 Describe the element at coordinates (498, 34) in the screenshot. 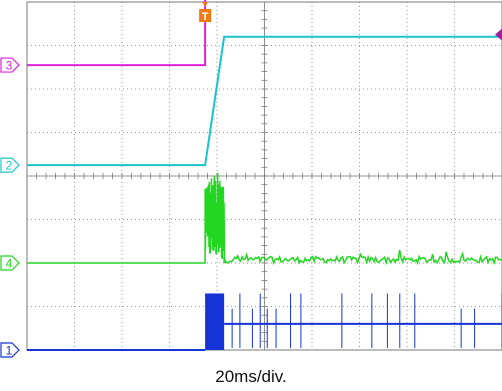

I see `trigger-level-icon` at that location.